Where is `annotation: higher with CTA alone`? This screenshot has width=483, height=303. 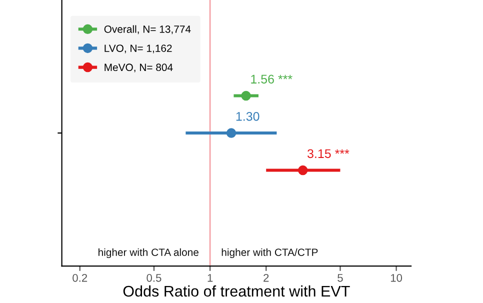 annotation: higher with CTA alone is located at coordinates (148, 253).